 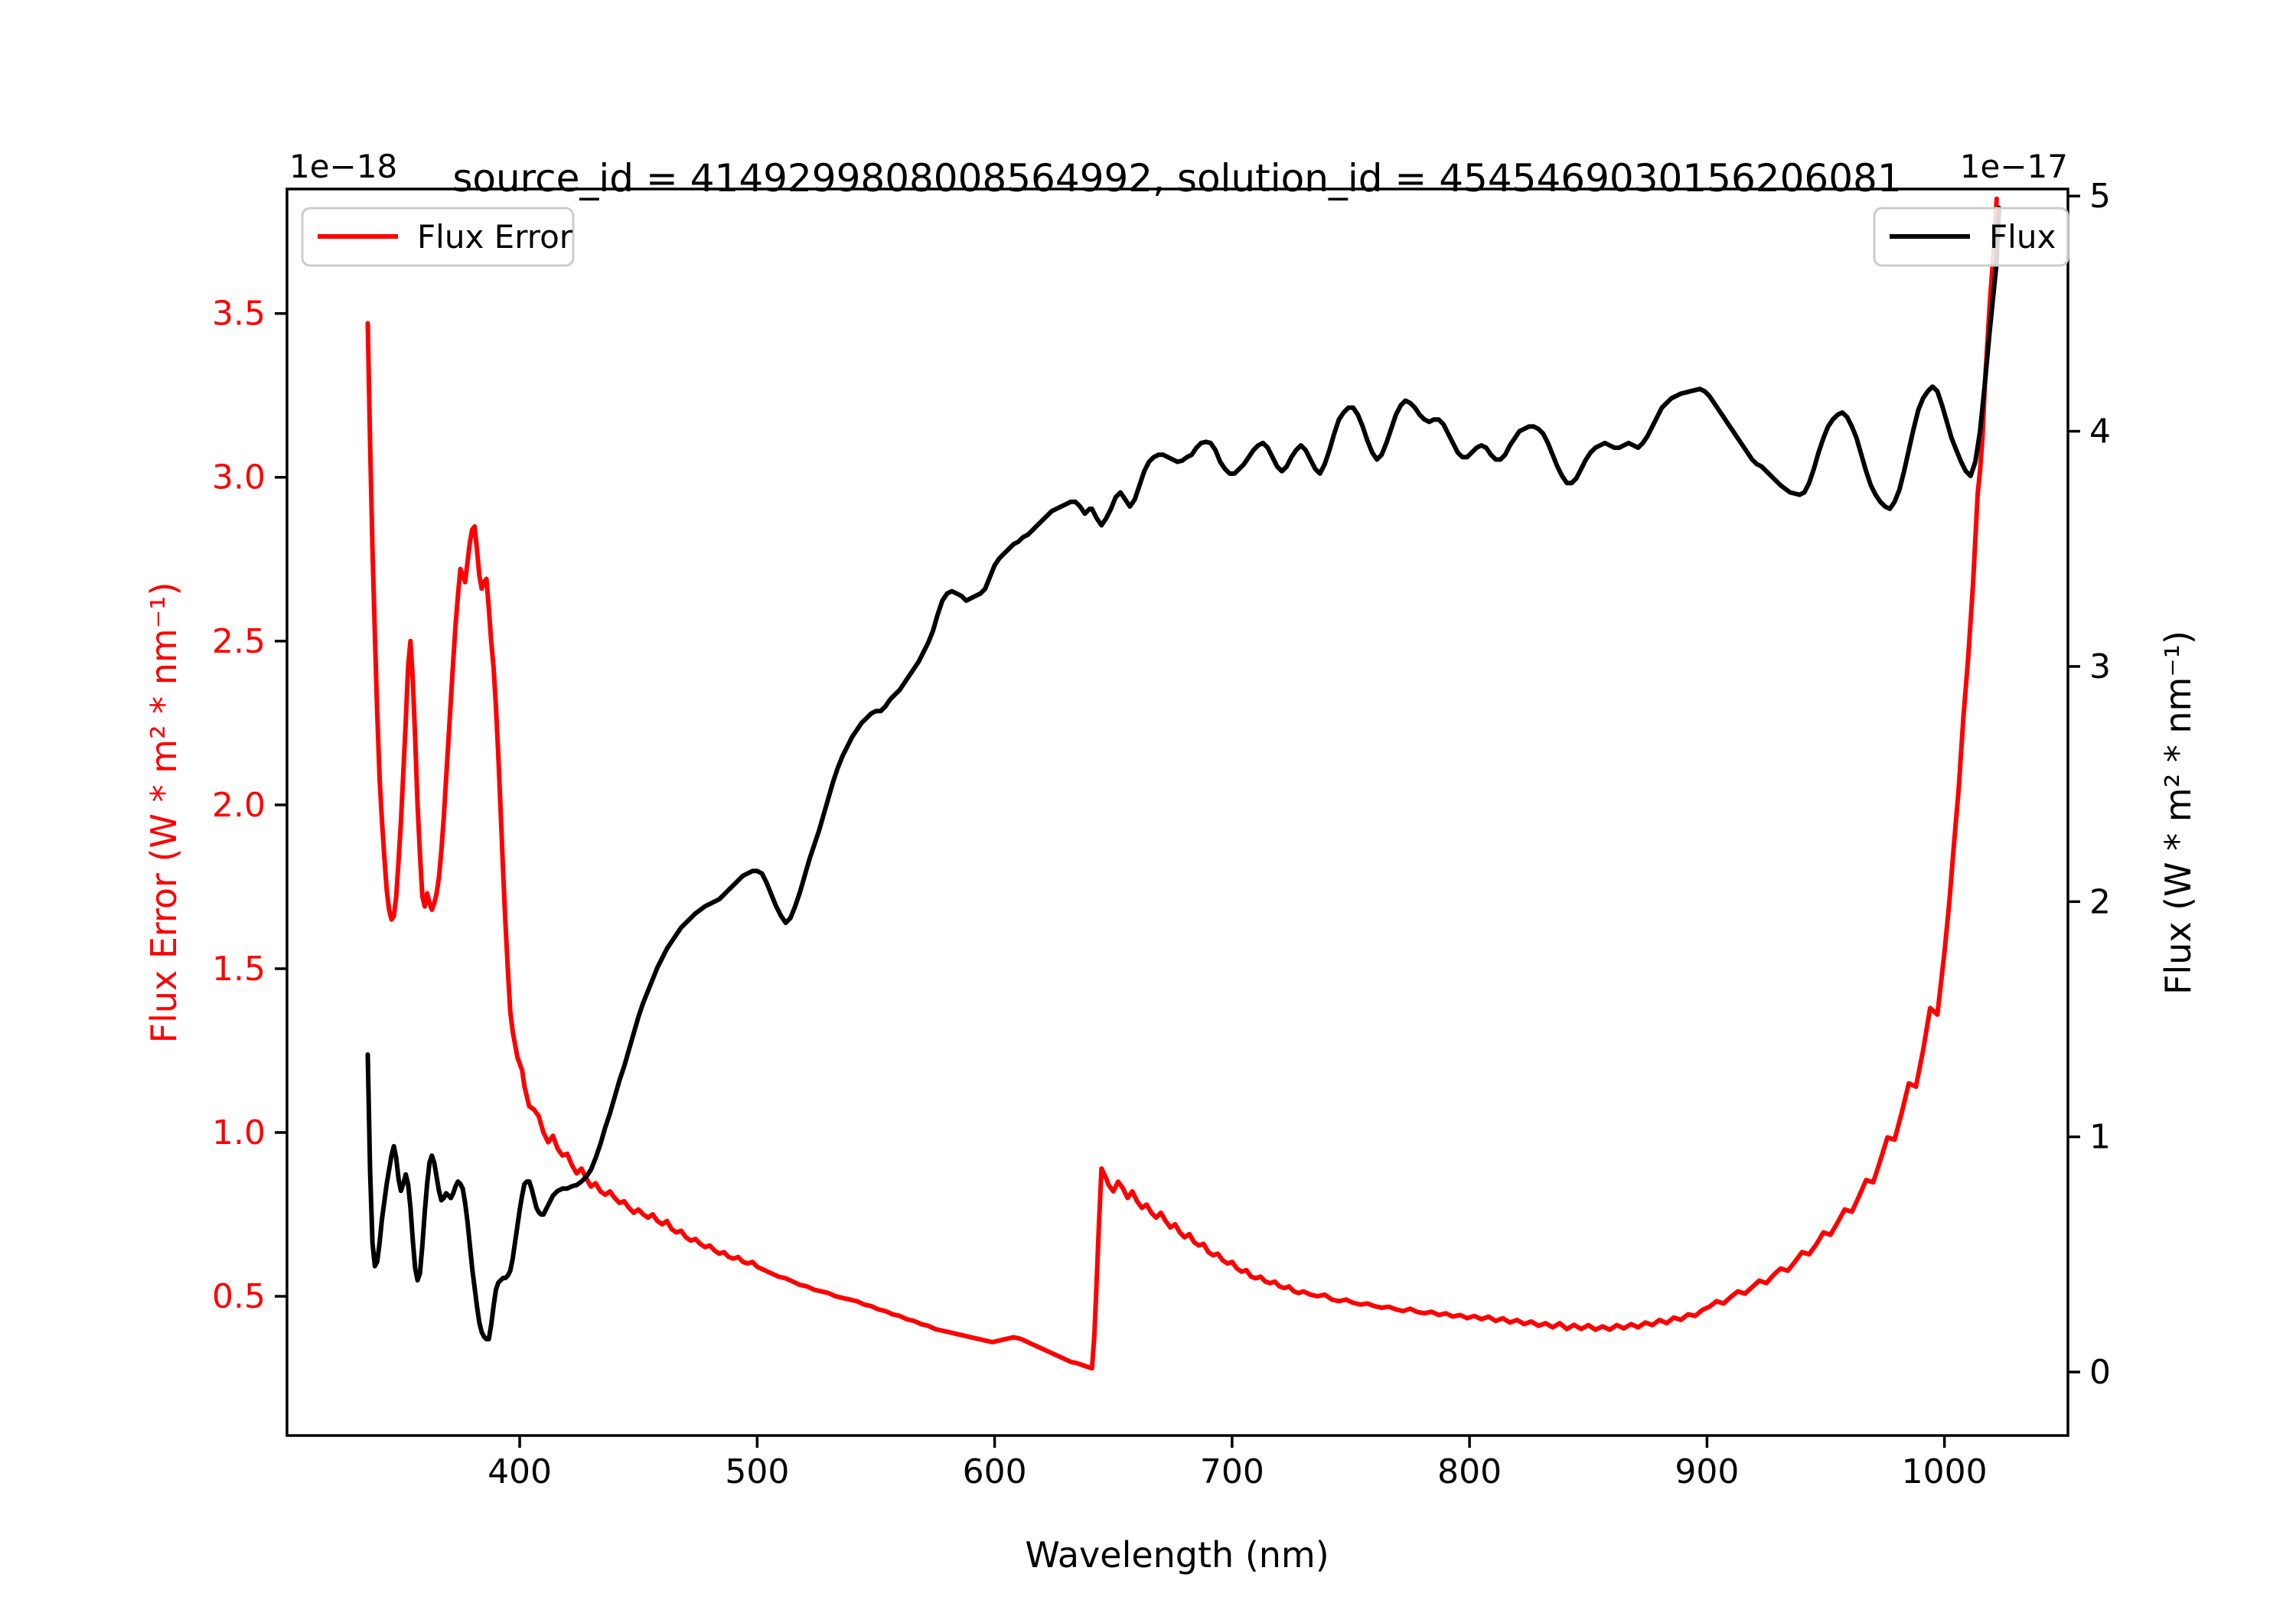 I want to click on legend-flux-label: Flux, so click(x=2022, y=237).